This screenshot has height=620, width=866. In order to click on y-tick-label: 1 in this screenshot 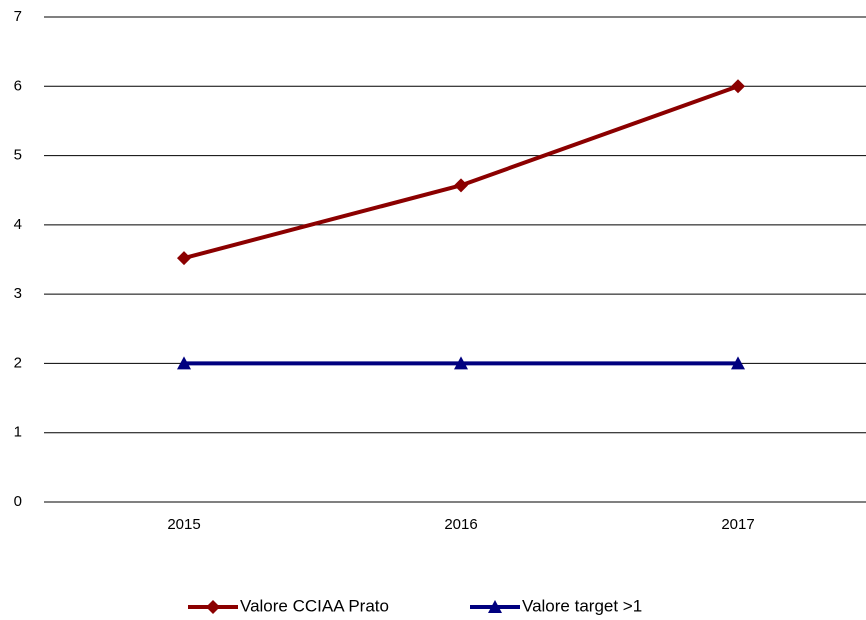, I will do `click(18, 432)`.